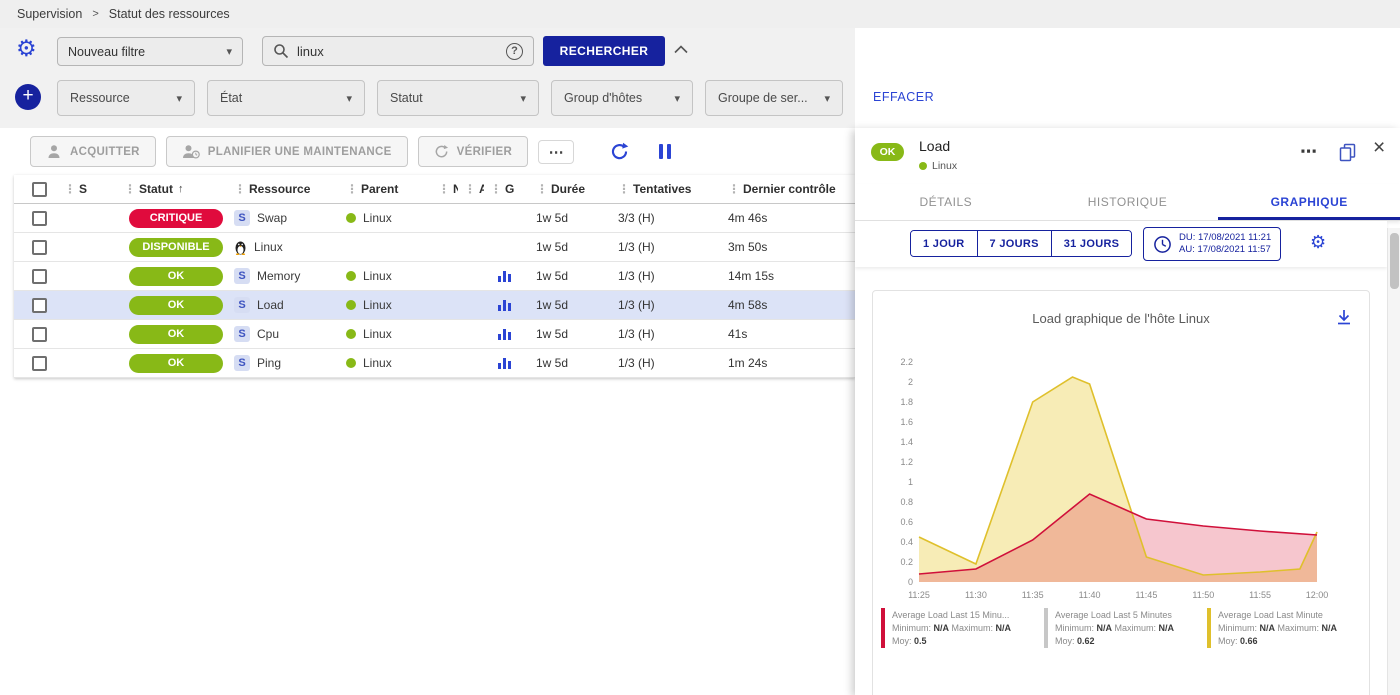 The height and width of the screenshot is (695, 1400). I want to click on range-button-0: 1 JOUR, so click(944, 243).